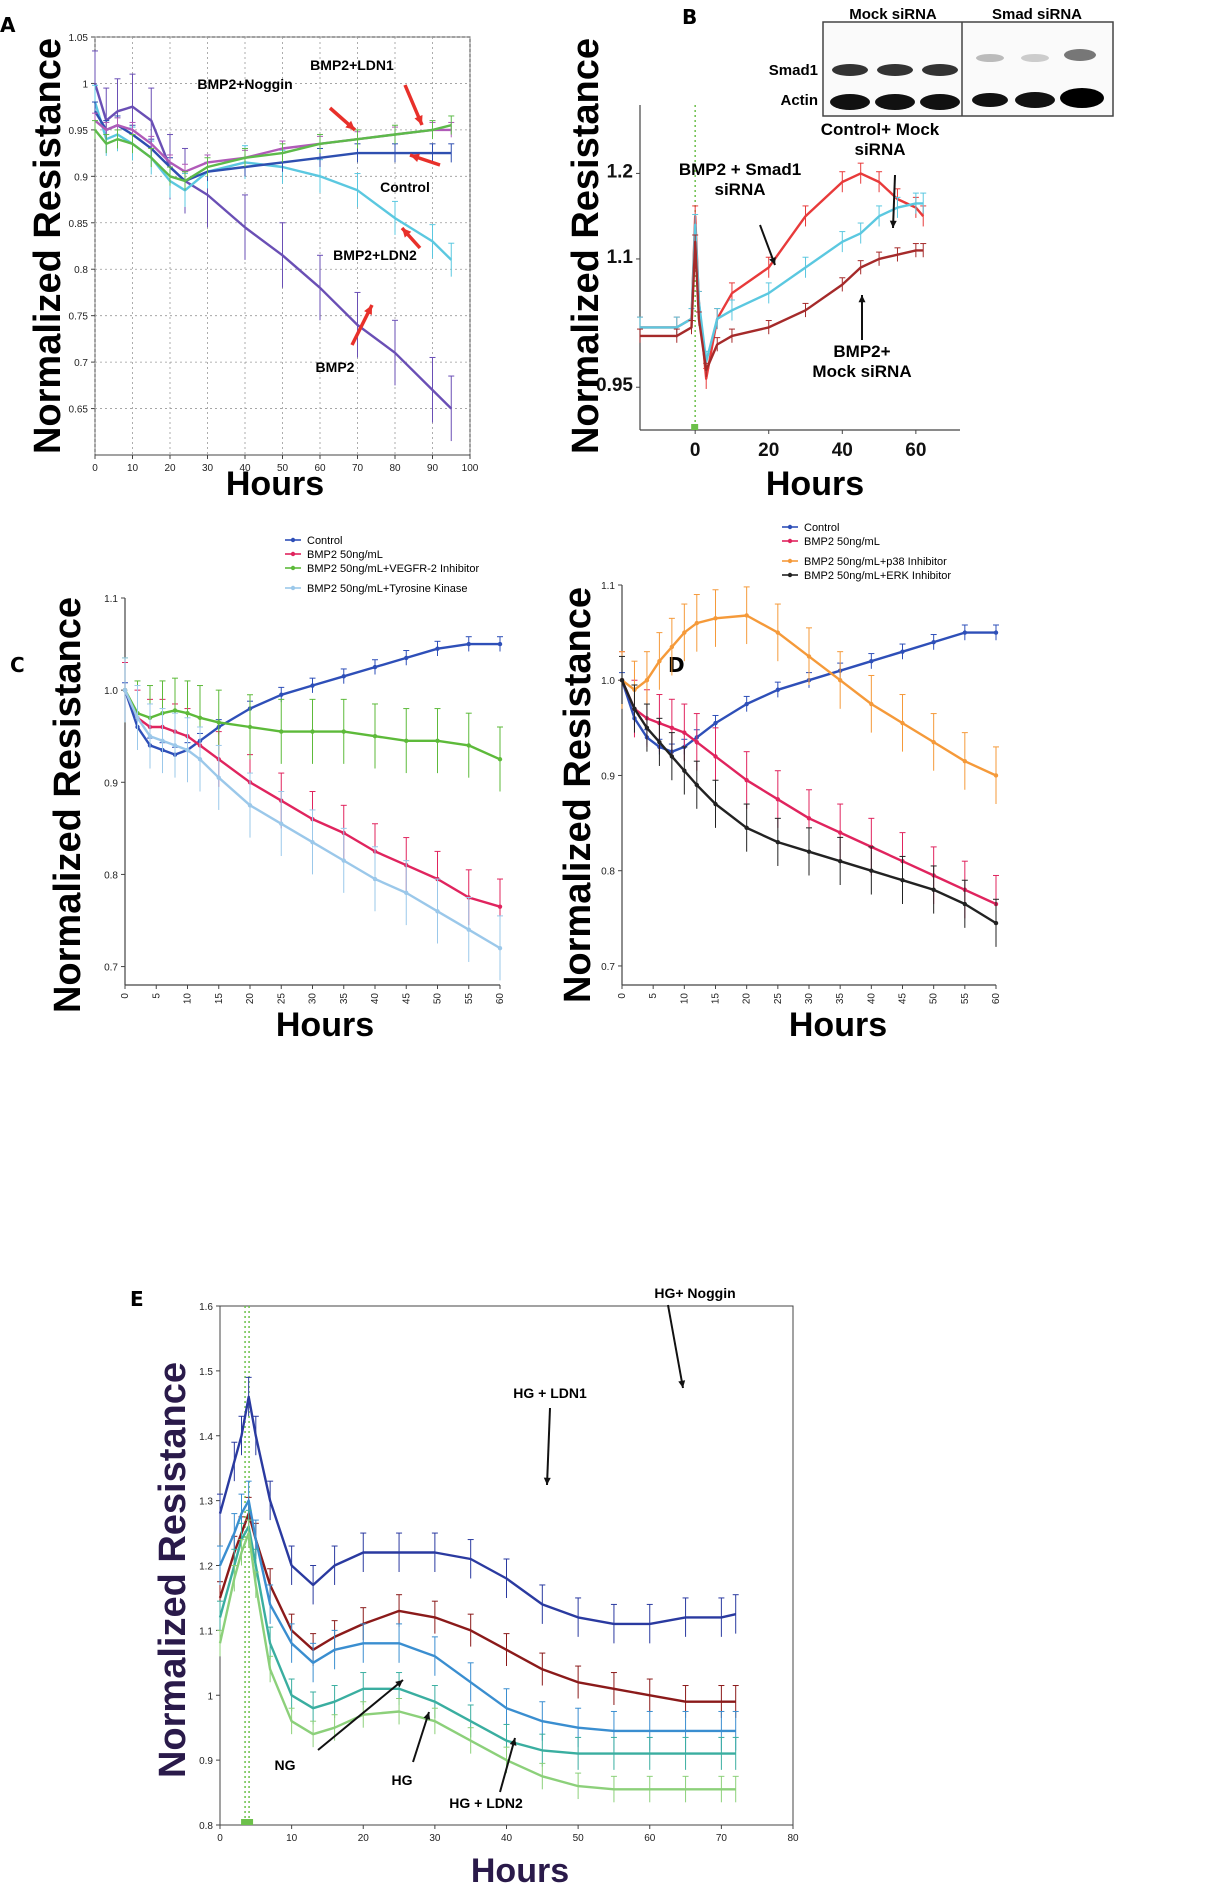 This screenshot has width=1205, height=1886. Describe the element at coordinates (838, 1025) in the screenshot. I see `x-axis-label-d: Hours` at that location.